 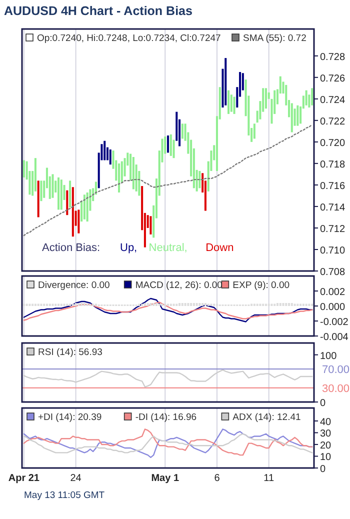 What do you see at coordinates (64, 495) in the screenshot?
I see `text: May 13 11:05 GMT` at bounding box center [64, 495].